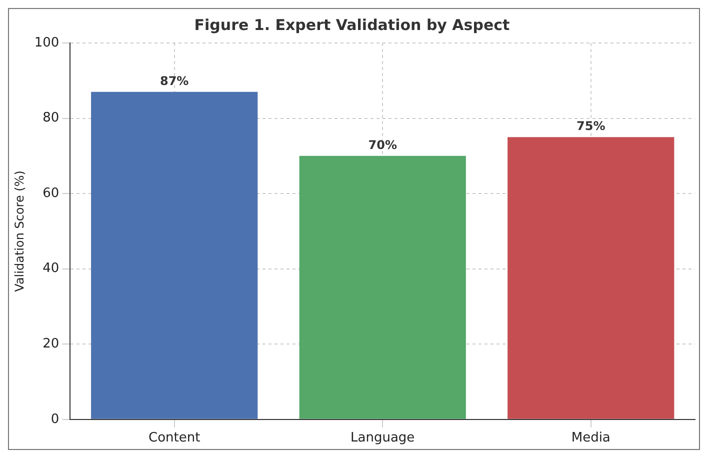 This screenshot has width=716, height=470. I want to click on y-axis-title: Validation Score (%), so click(19, 231).